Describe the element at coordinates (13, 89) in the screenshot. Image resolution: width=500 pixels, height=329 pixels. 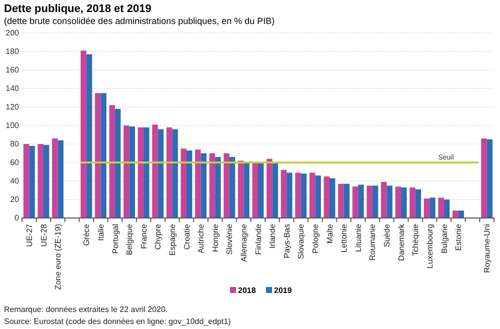
I see `y-tick-label: 140` at that location.